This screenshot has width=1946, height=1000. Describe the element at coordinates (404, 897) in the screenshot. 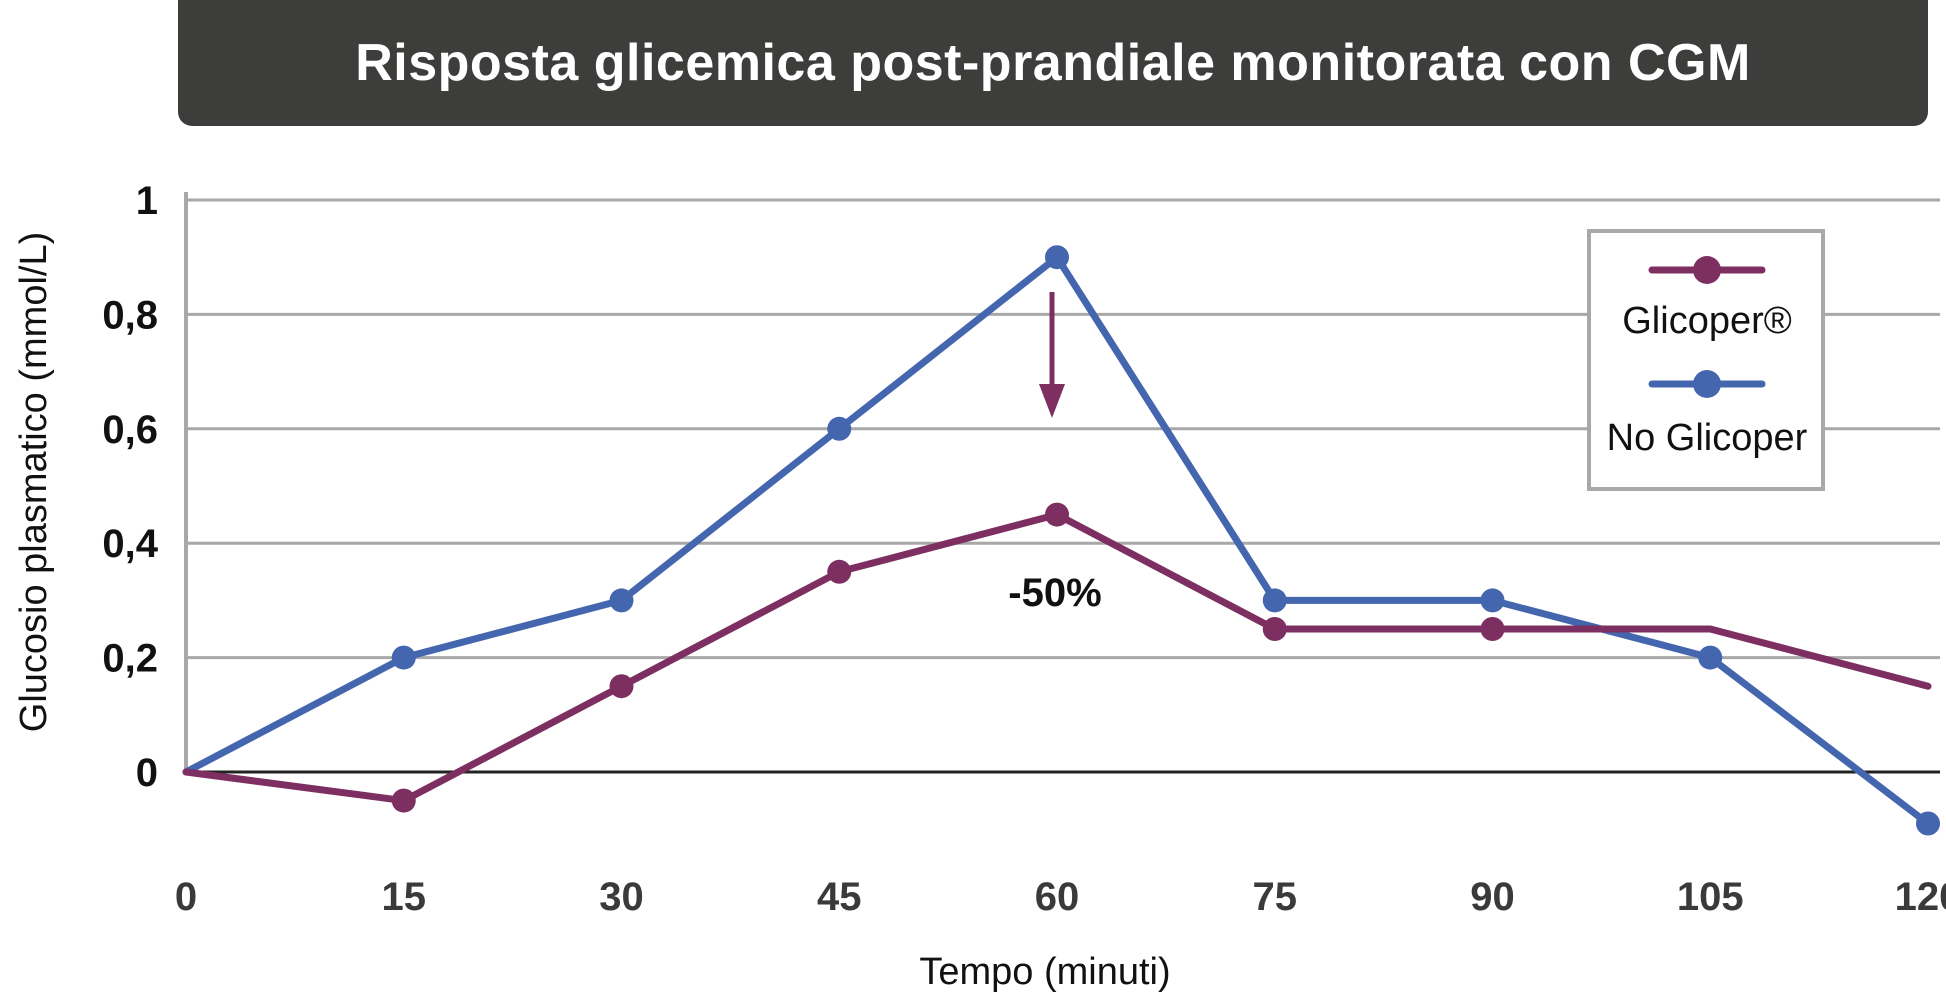

I see `x-tick-label: 15` at that location.